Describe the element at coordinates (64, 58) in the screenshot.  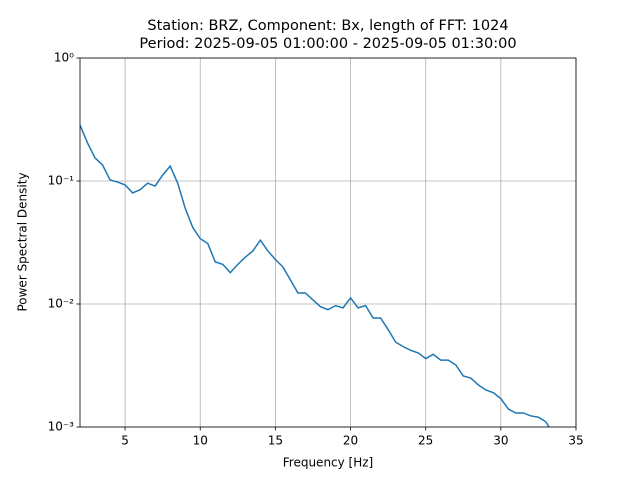
I see `y-tick-label: 10⁰` at that location.